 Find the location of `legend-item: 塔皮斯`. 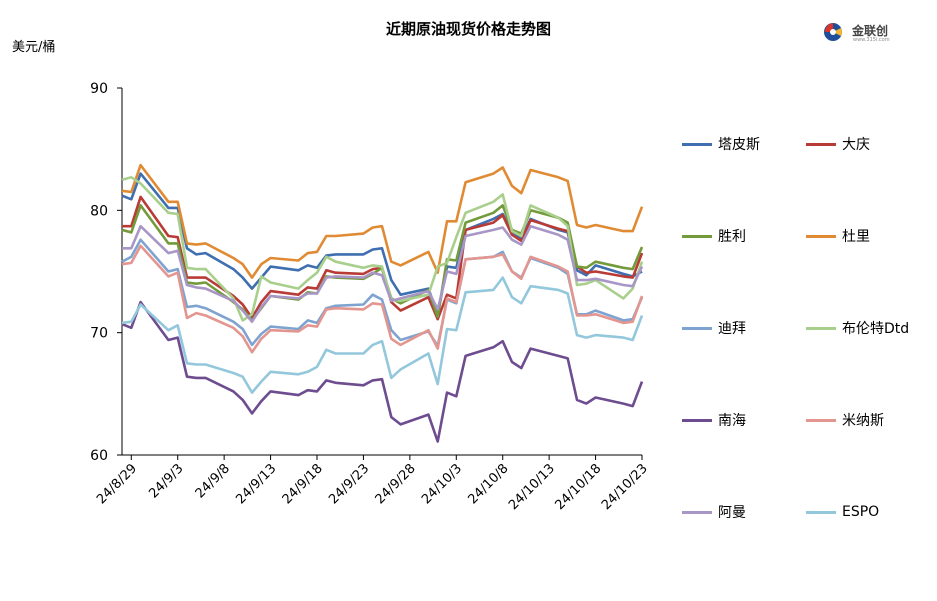

legend-item: 塔皮斯 is located at coordinates (721, 144).